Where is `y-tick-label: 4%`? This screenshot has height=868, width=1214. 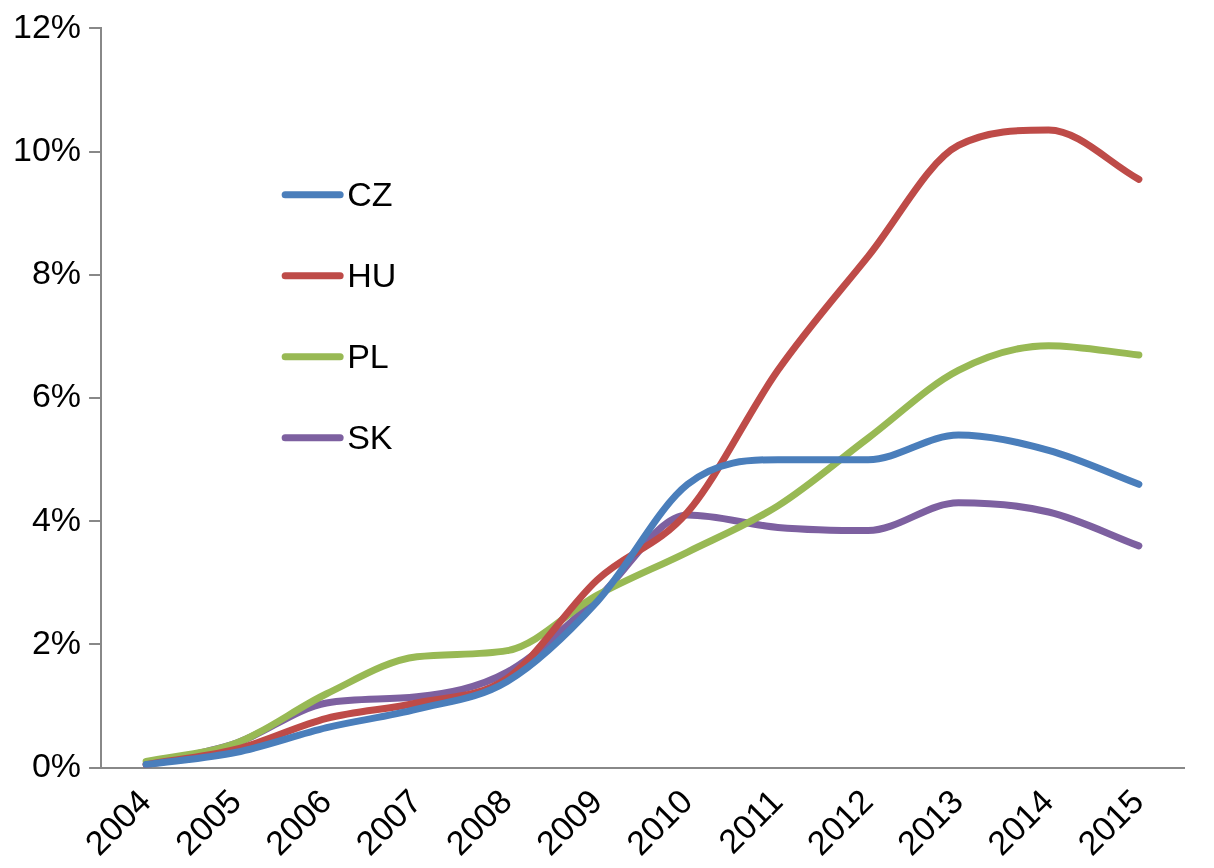 y-tick-label: 4% is located at coordinates (56, 518).